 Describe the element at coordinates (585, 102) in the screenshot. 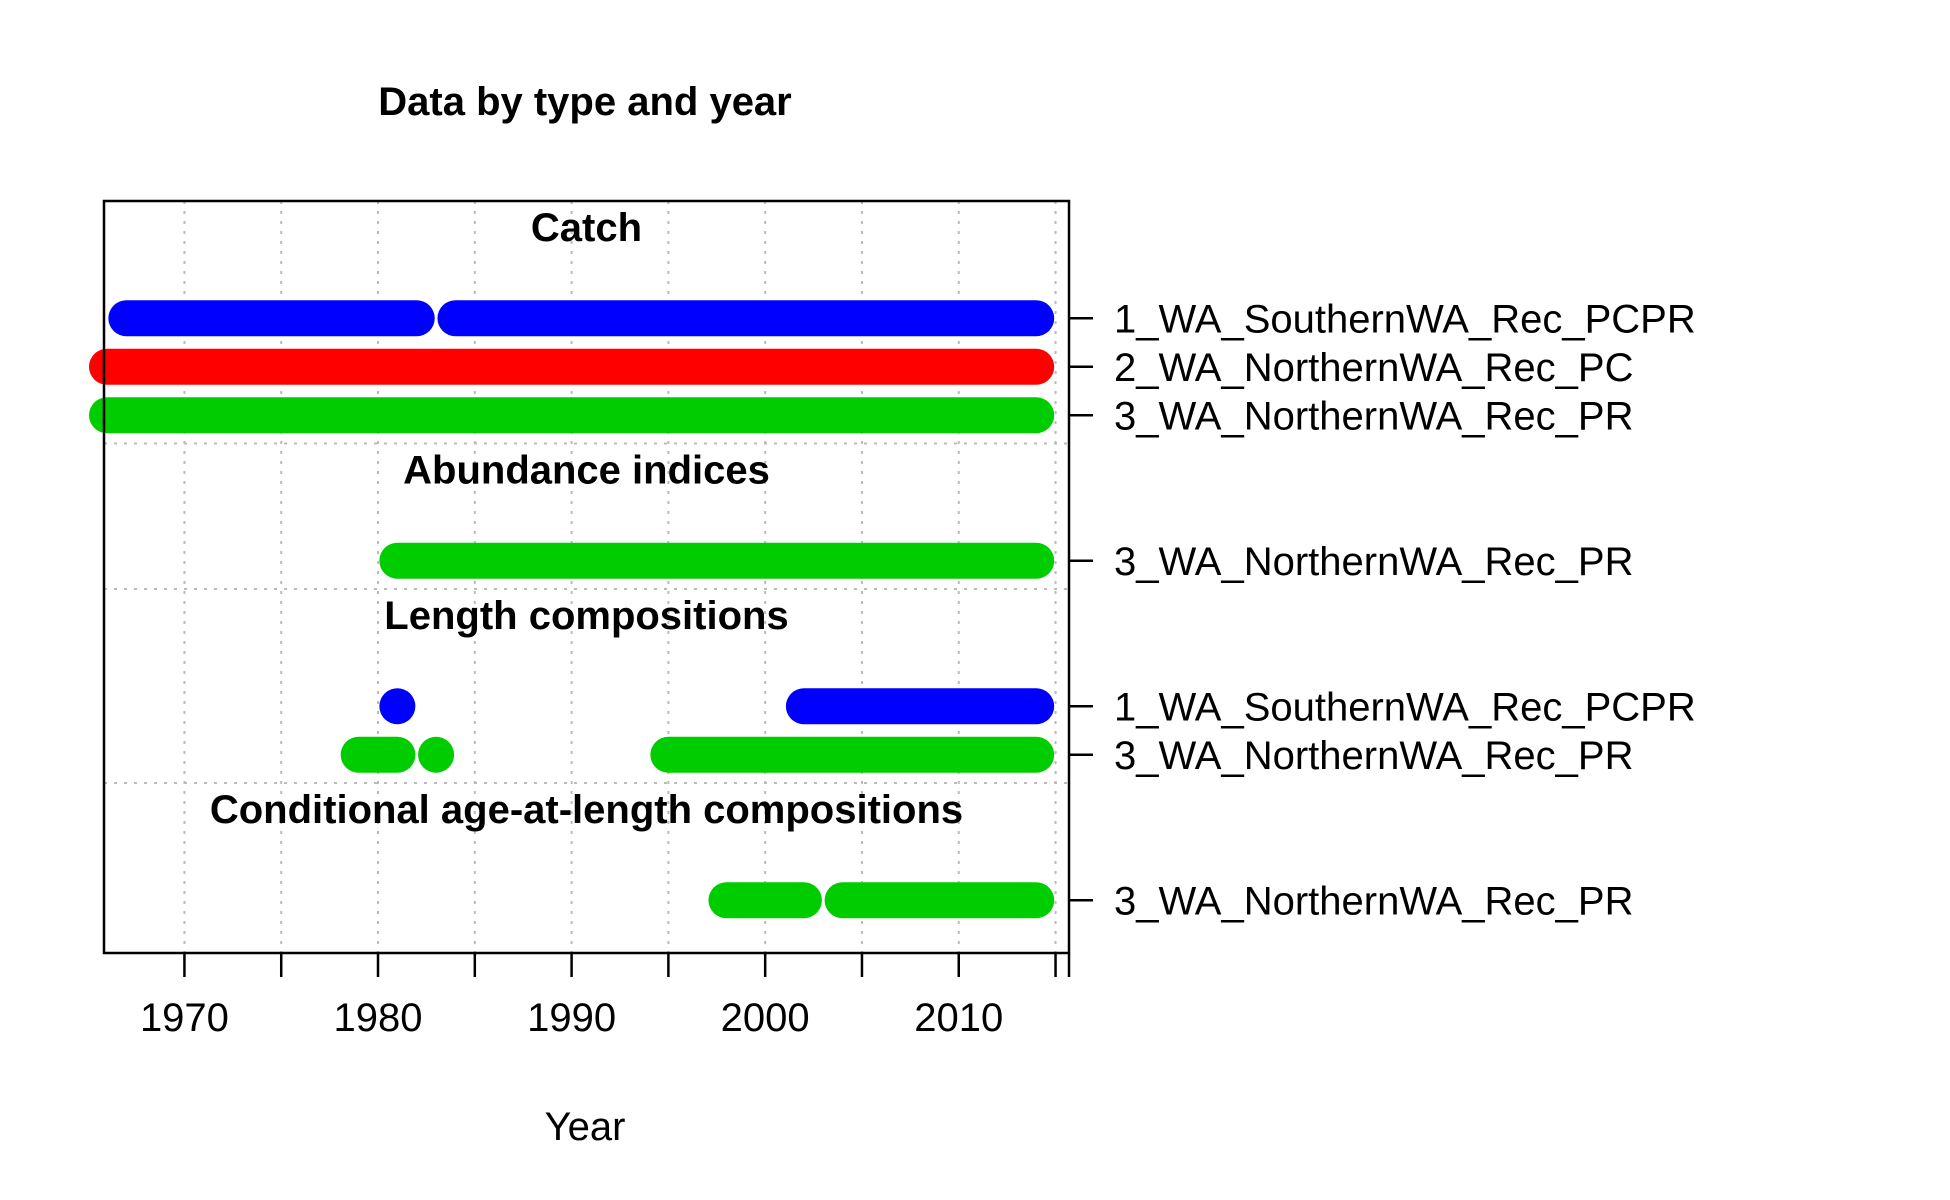

I see `chart-title: Data by type and year` at that location.